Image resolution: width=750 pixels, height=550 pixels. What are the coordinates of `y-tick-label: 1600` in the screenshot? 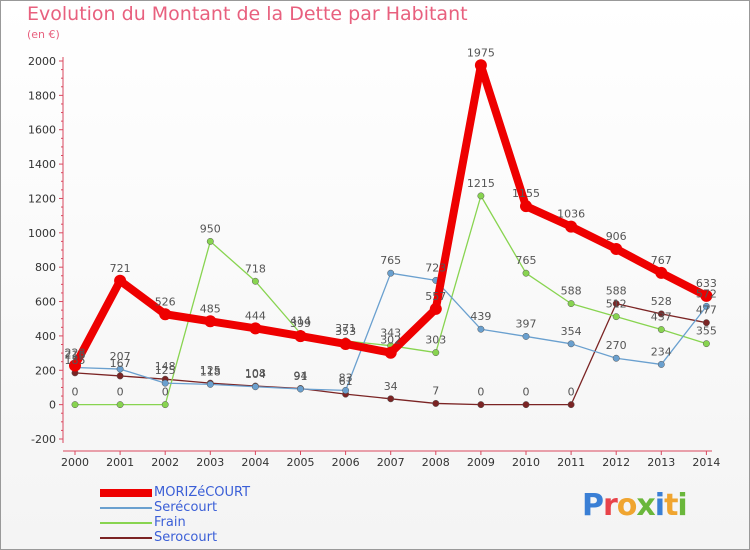 It's located at (42, 130).